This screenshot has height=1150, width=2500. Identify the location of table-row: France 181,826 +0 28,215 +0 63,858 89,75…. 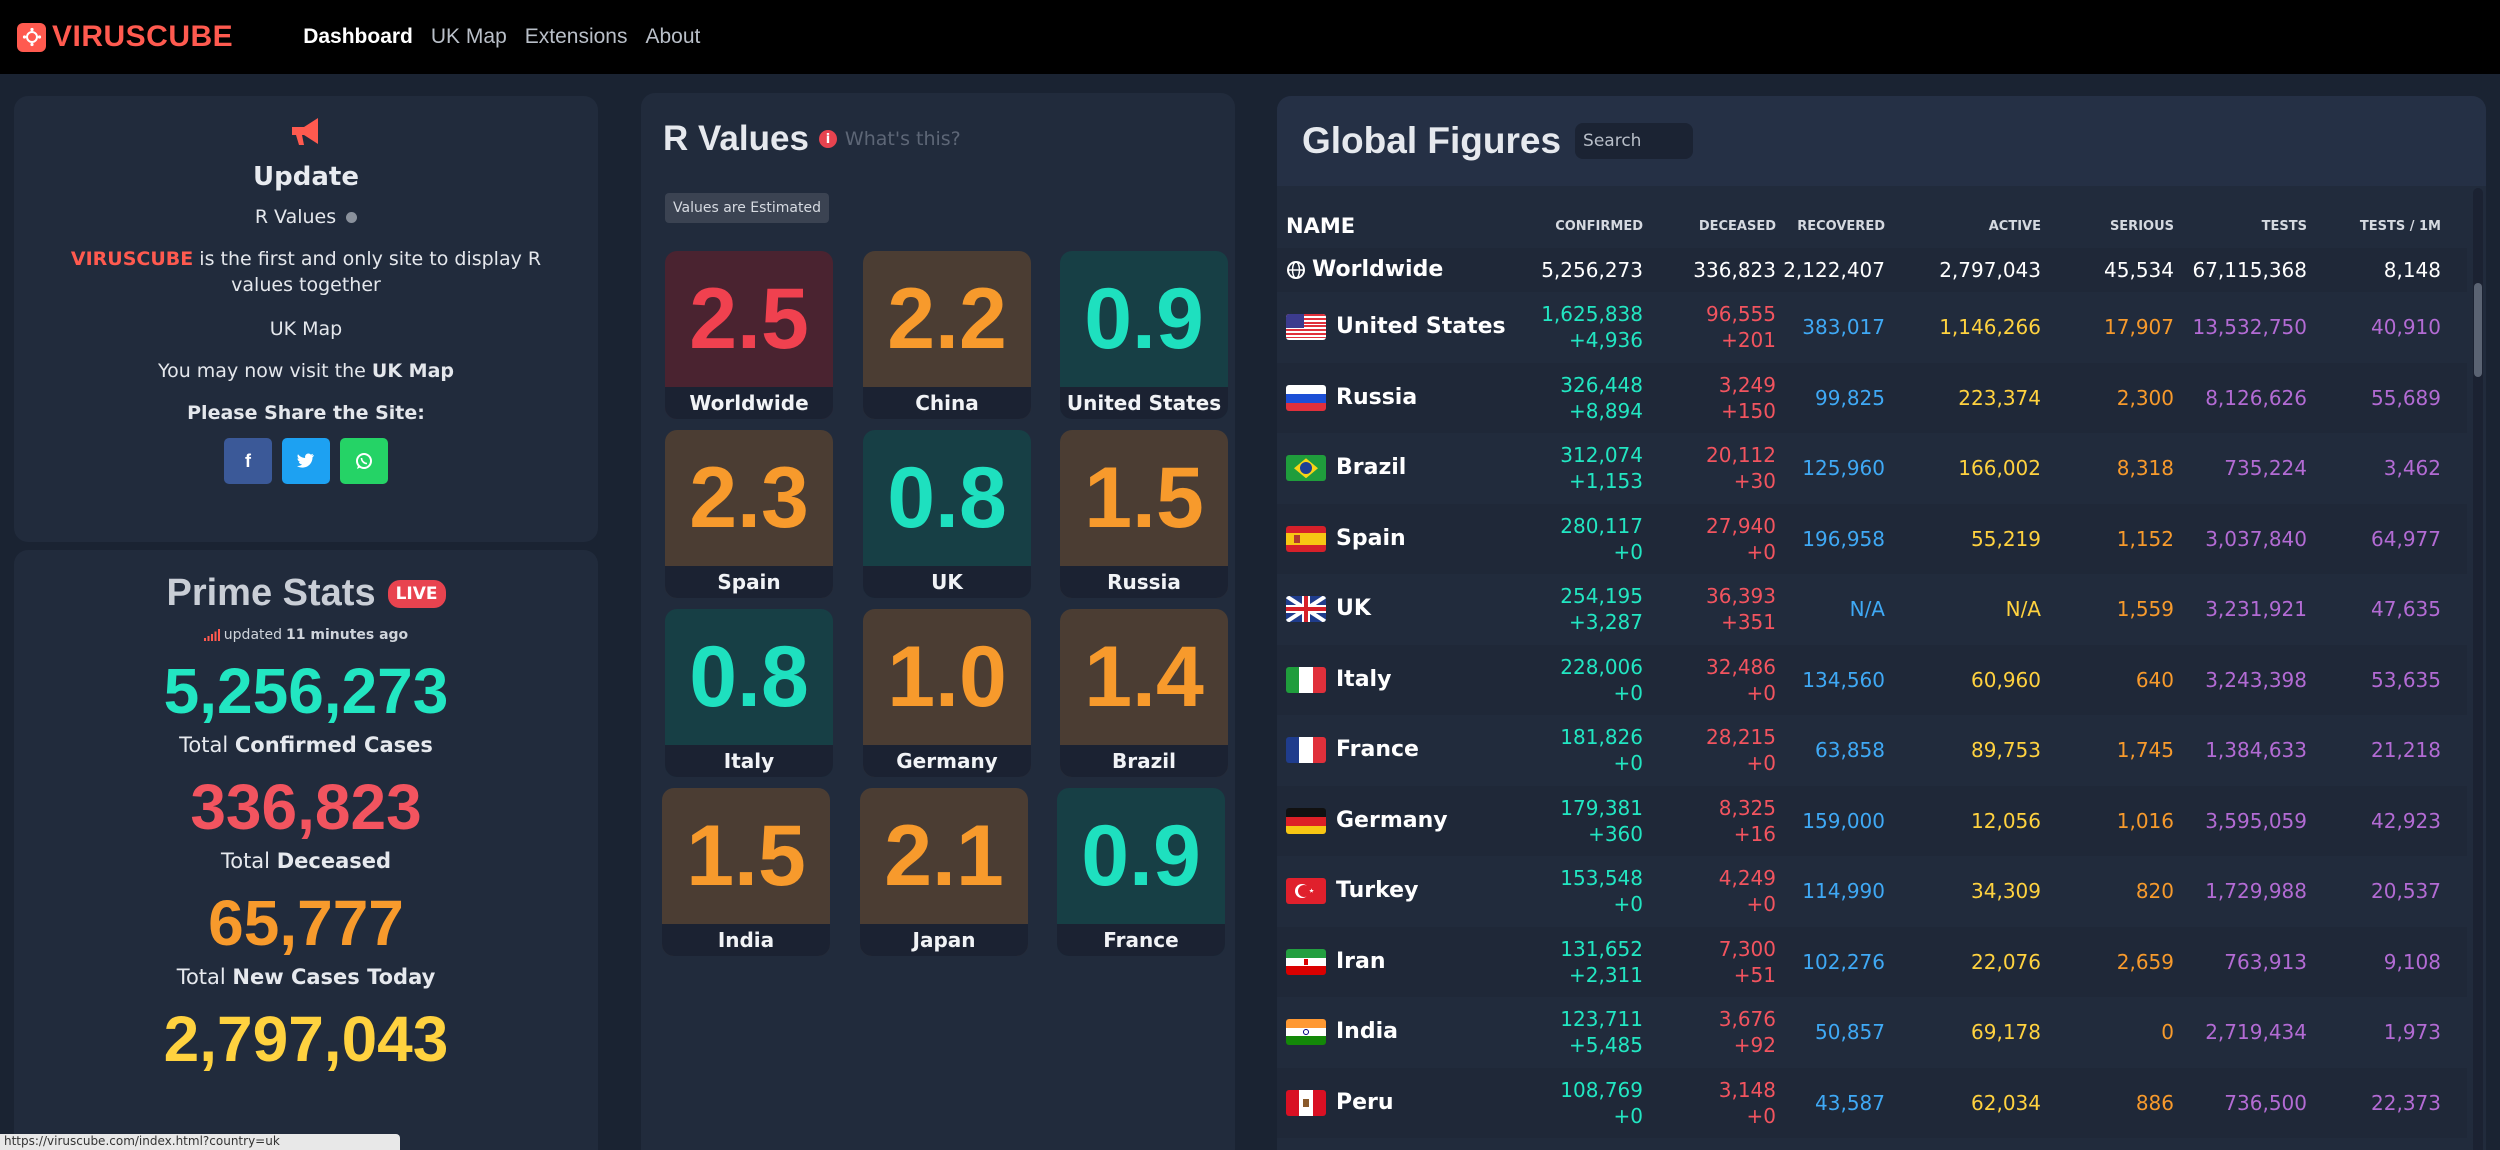
(1872, 750).